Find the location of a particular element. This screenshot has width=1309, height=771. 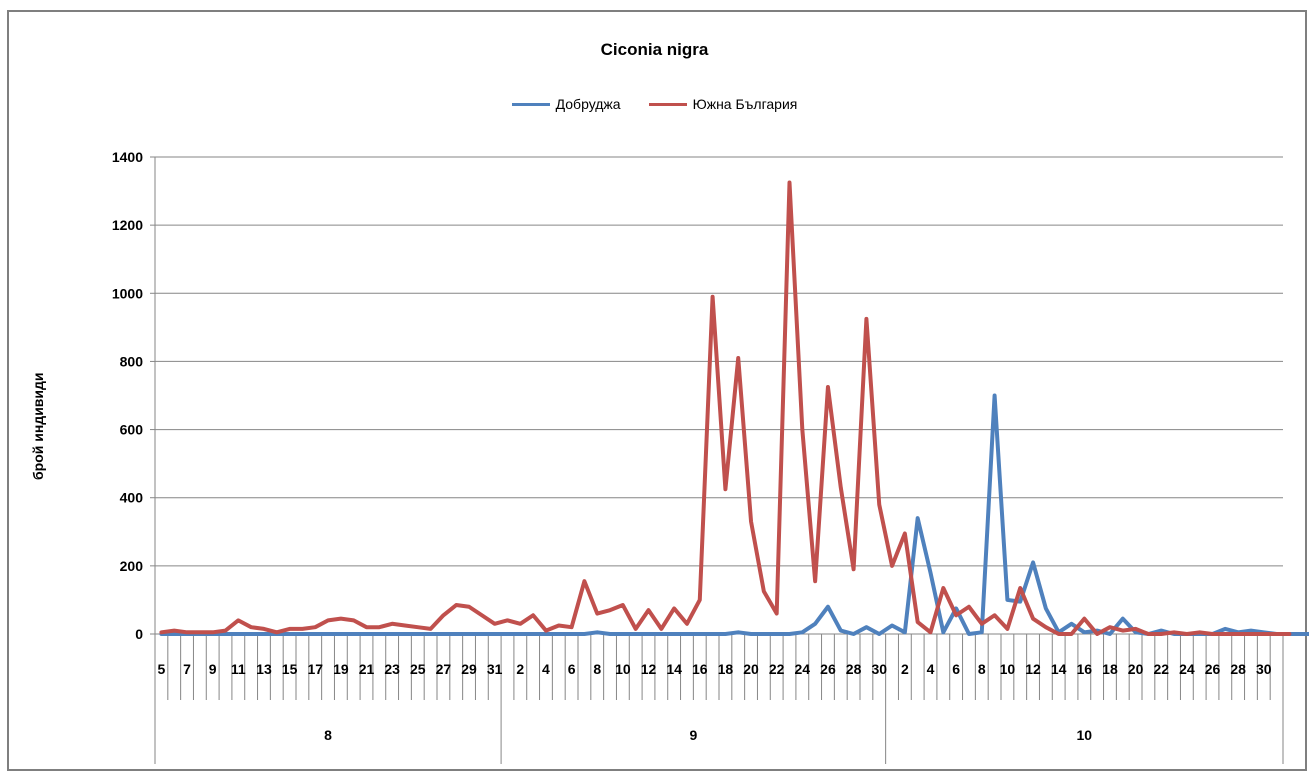

x-tick-label: 31 is located at coordinates (495, 669).